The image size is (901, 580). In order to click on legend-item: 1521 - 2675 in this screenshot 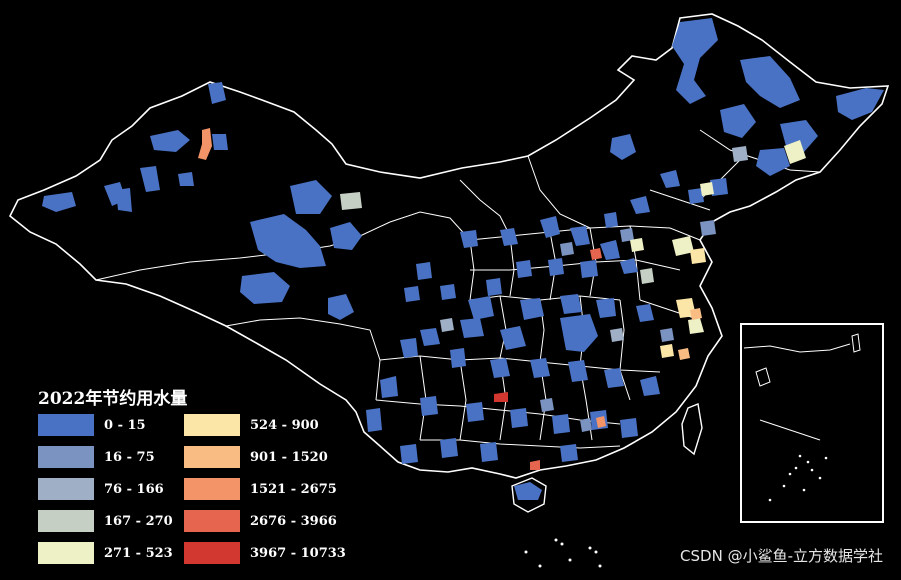, I will do `click(260, 489)`.